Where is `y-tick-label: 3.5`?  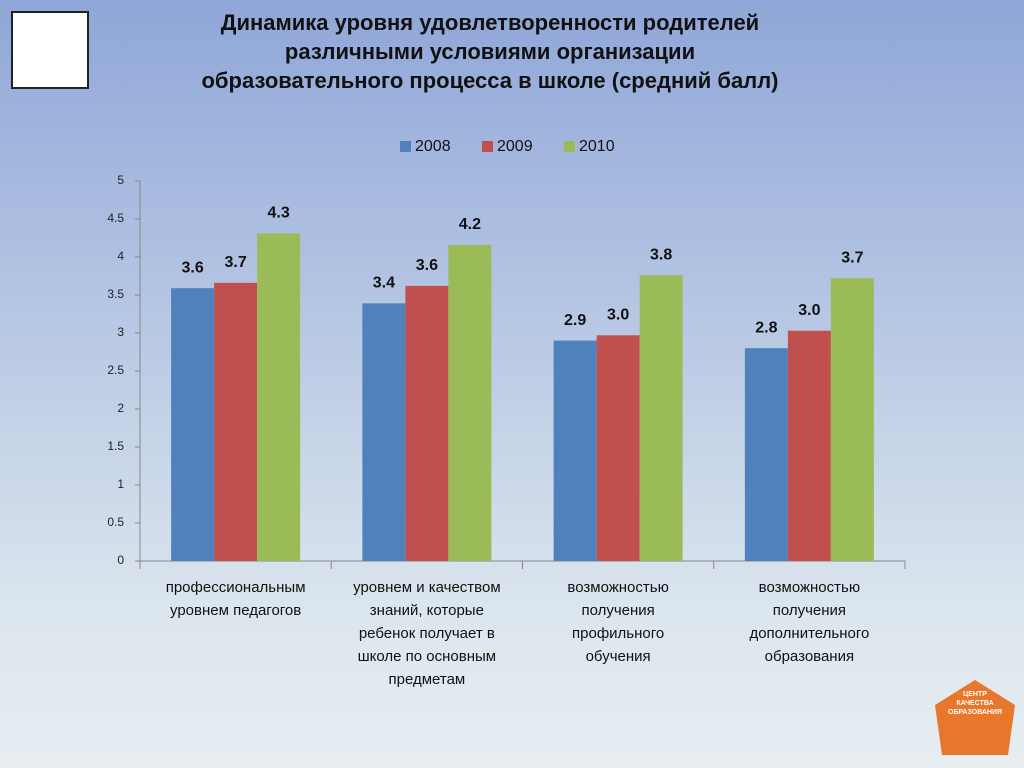
y-tick-label: 3.5 is located at coordinates (115, 294).